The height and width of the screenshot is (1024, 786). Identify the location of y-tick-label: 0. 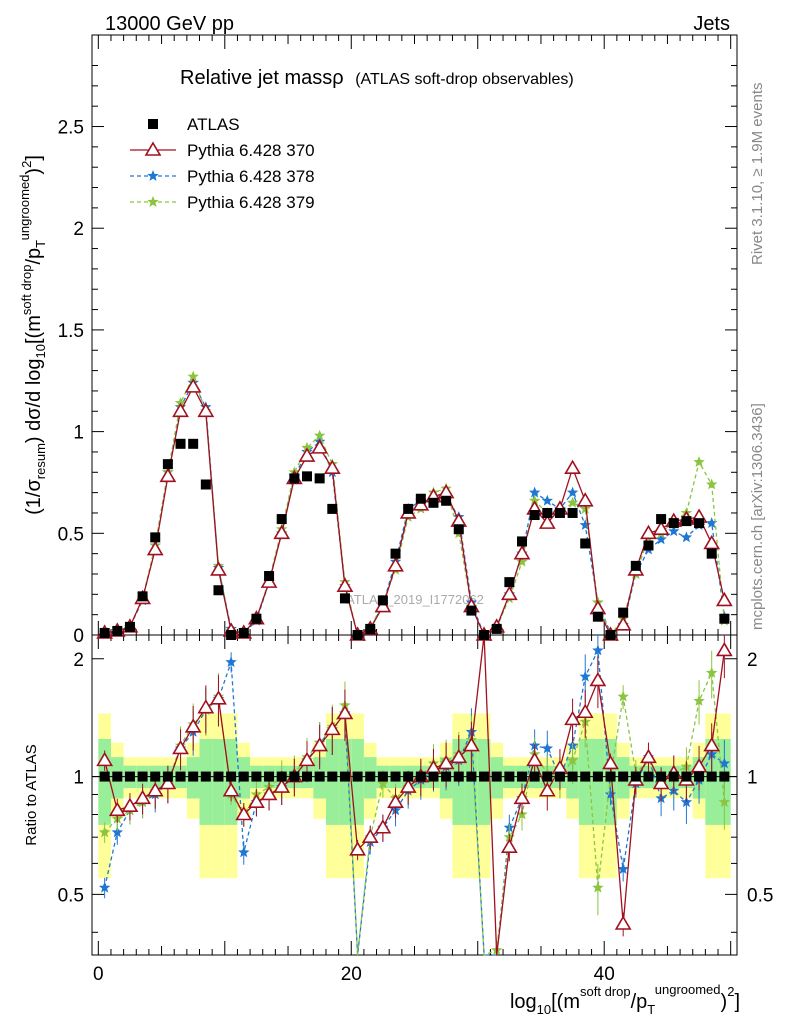
(78, 636).